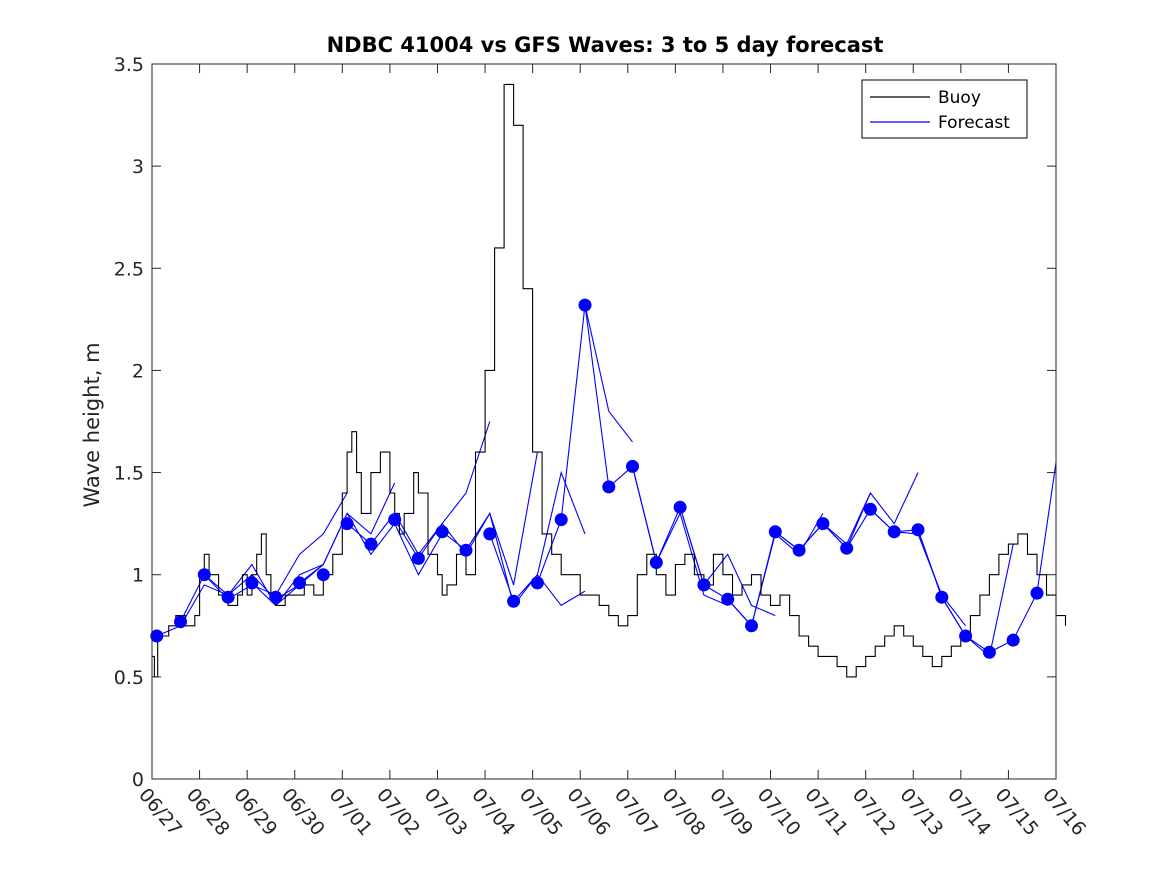  Describe the element at coordinates (446, 812) in the screenshot. I see `x-tick-label: 07/03` at that location.